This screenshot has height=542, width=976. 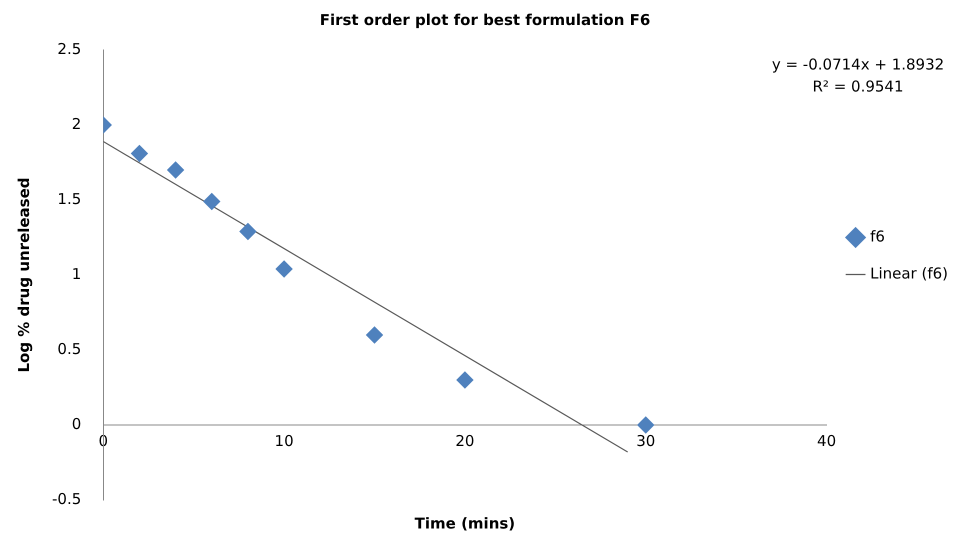 What do you see at coordinates (284, 441) in the screenshot?
I see `x-tick-label: 10` at bounding box center [284, 441].